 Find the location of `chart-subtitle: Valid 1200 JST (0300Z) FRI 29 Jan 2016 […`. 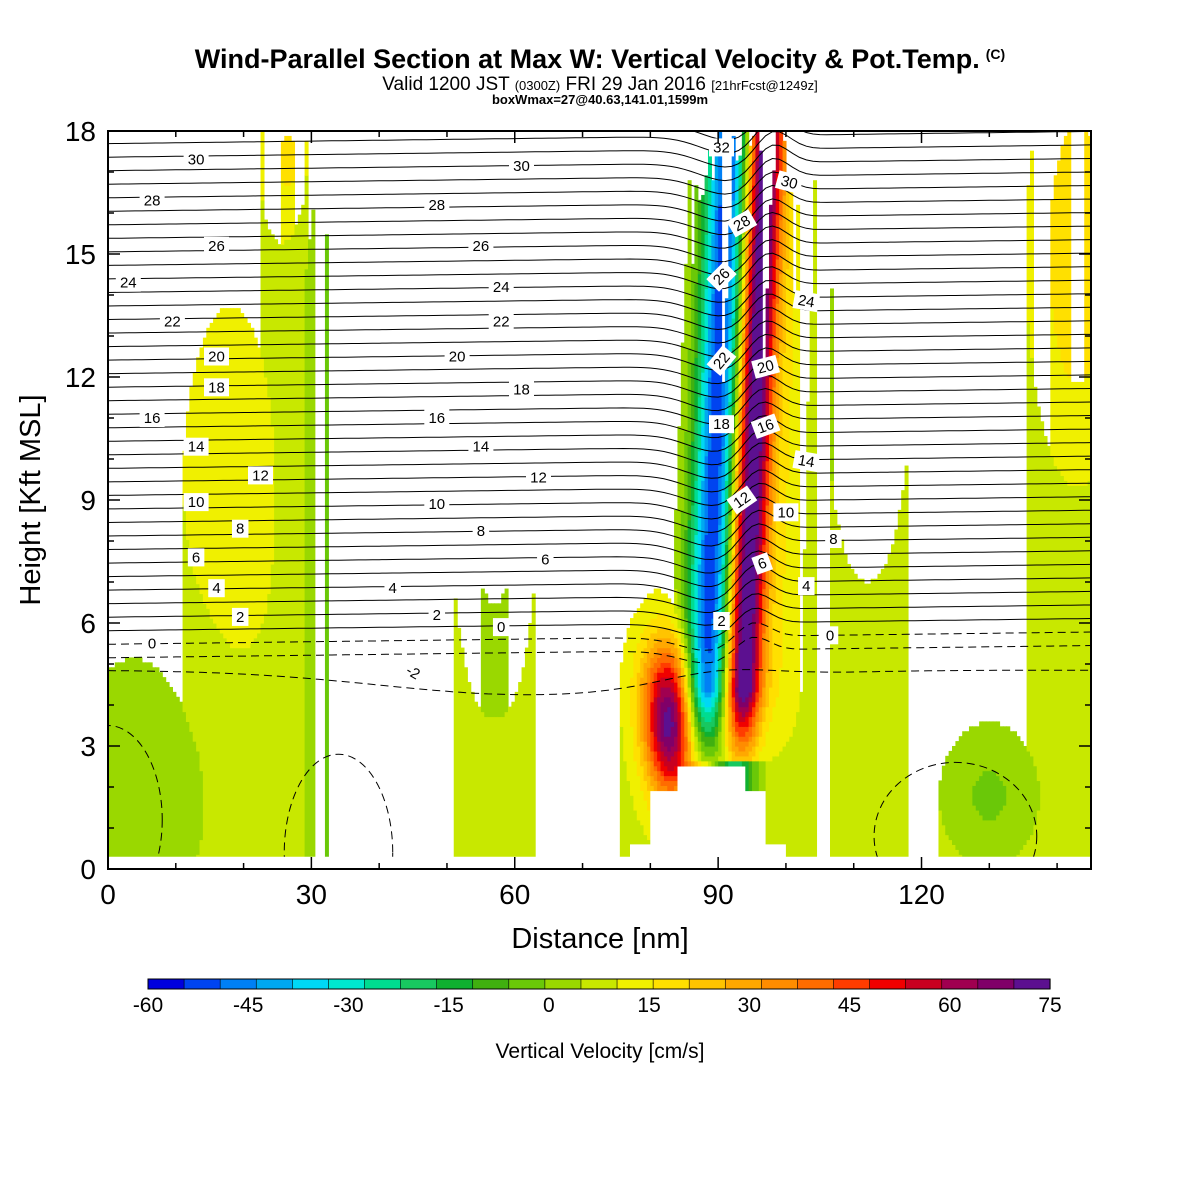

chart-subtitle: Valid 1200 JST (0300Z) FRI 29 Jan 2016 [… is located at coordinates (600, 85).